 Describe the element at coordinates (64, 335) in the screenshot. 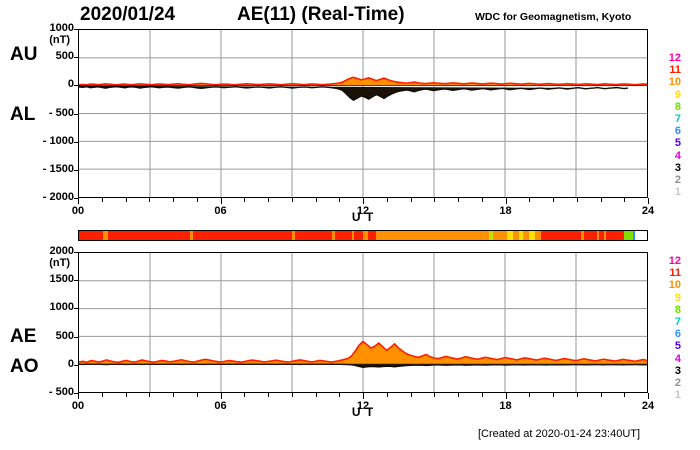

I see `y-tick-label: 500` at that location.